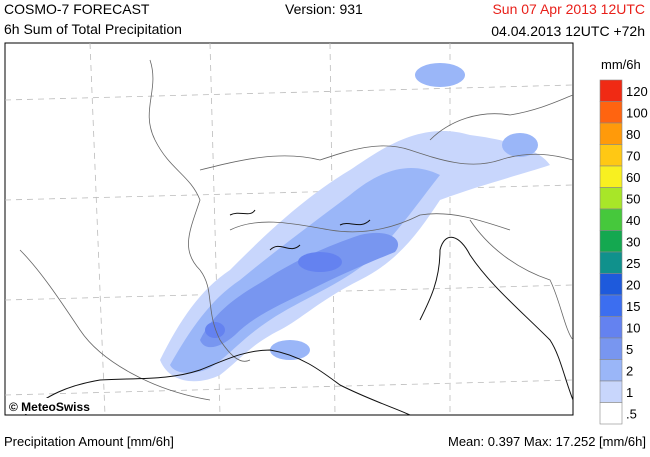 The height and width of the screenshot is (457, 650). Describe the element at coordinates (633, 155) in the screenshot. I see `legend-label: 70` at that location.